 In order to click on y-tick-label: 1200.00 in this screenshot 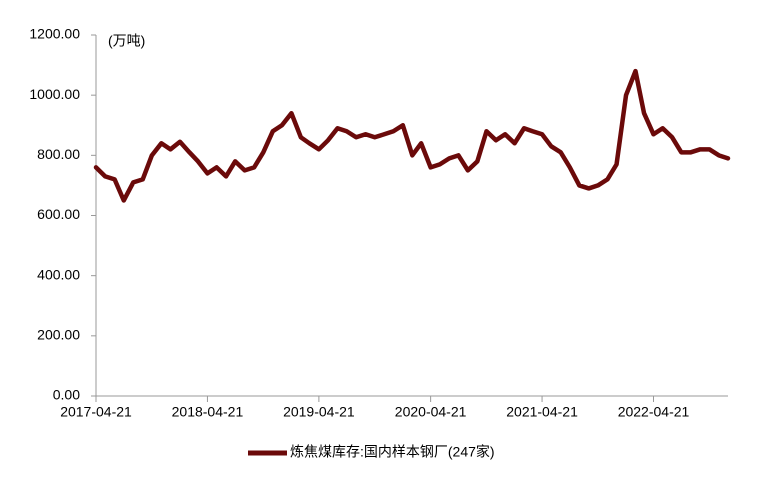, I will do `click(54, 34)`.